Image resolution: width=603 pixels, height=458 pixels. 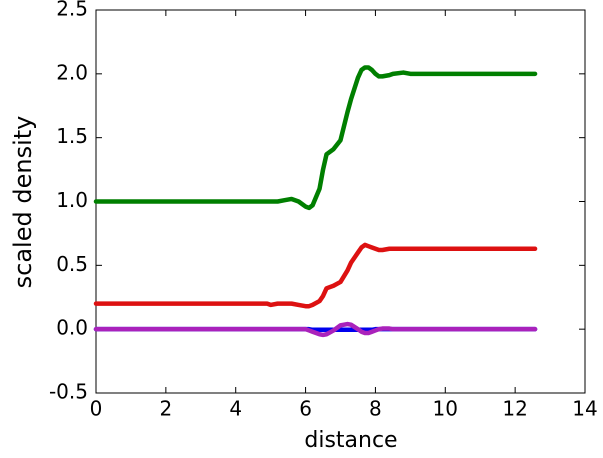 I want to click on x-tick-label: 10, so click(x=445, y=409).